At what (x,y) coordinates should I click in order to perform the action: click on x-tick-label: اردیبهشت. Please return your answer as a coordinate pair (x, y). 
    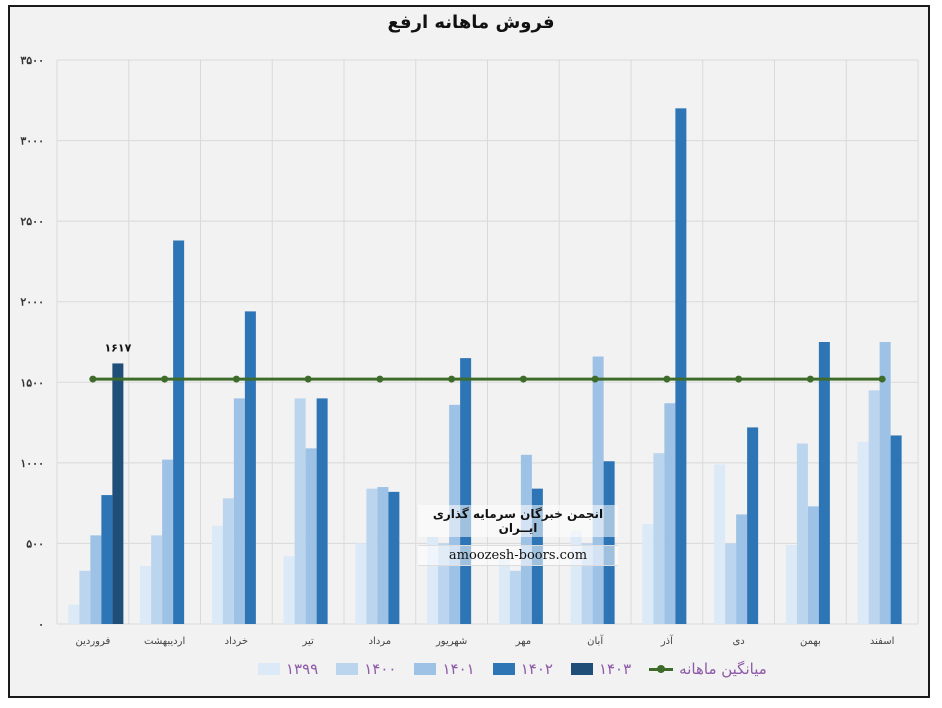
    Looking at the image, I should click on (164, 641).